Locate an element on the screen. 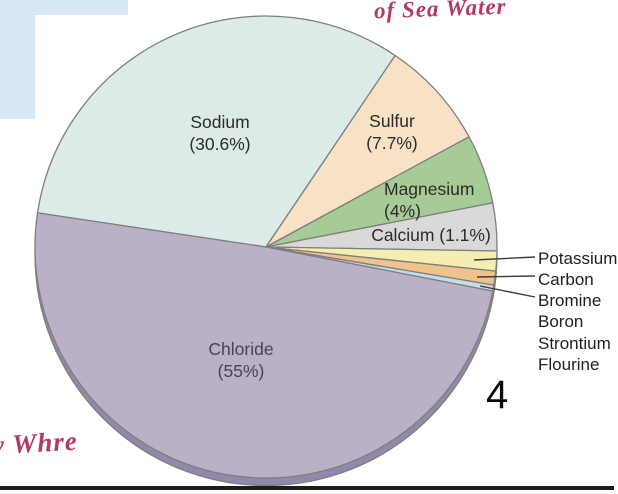  pie-slice-sulfur is located at coordinates (367, 151).